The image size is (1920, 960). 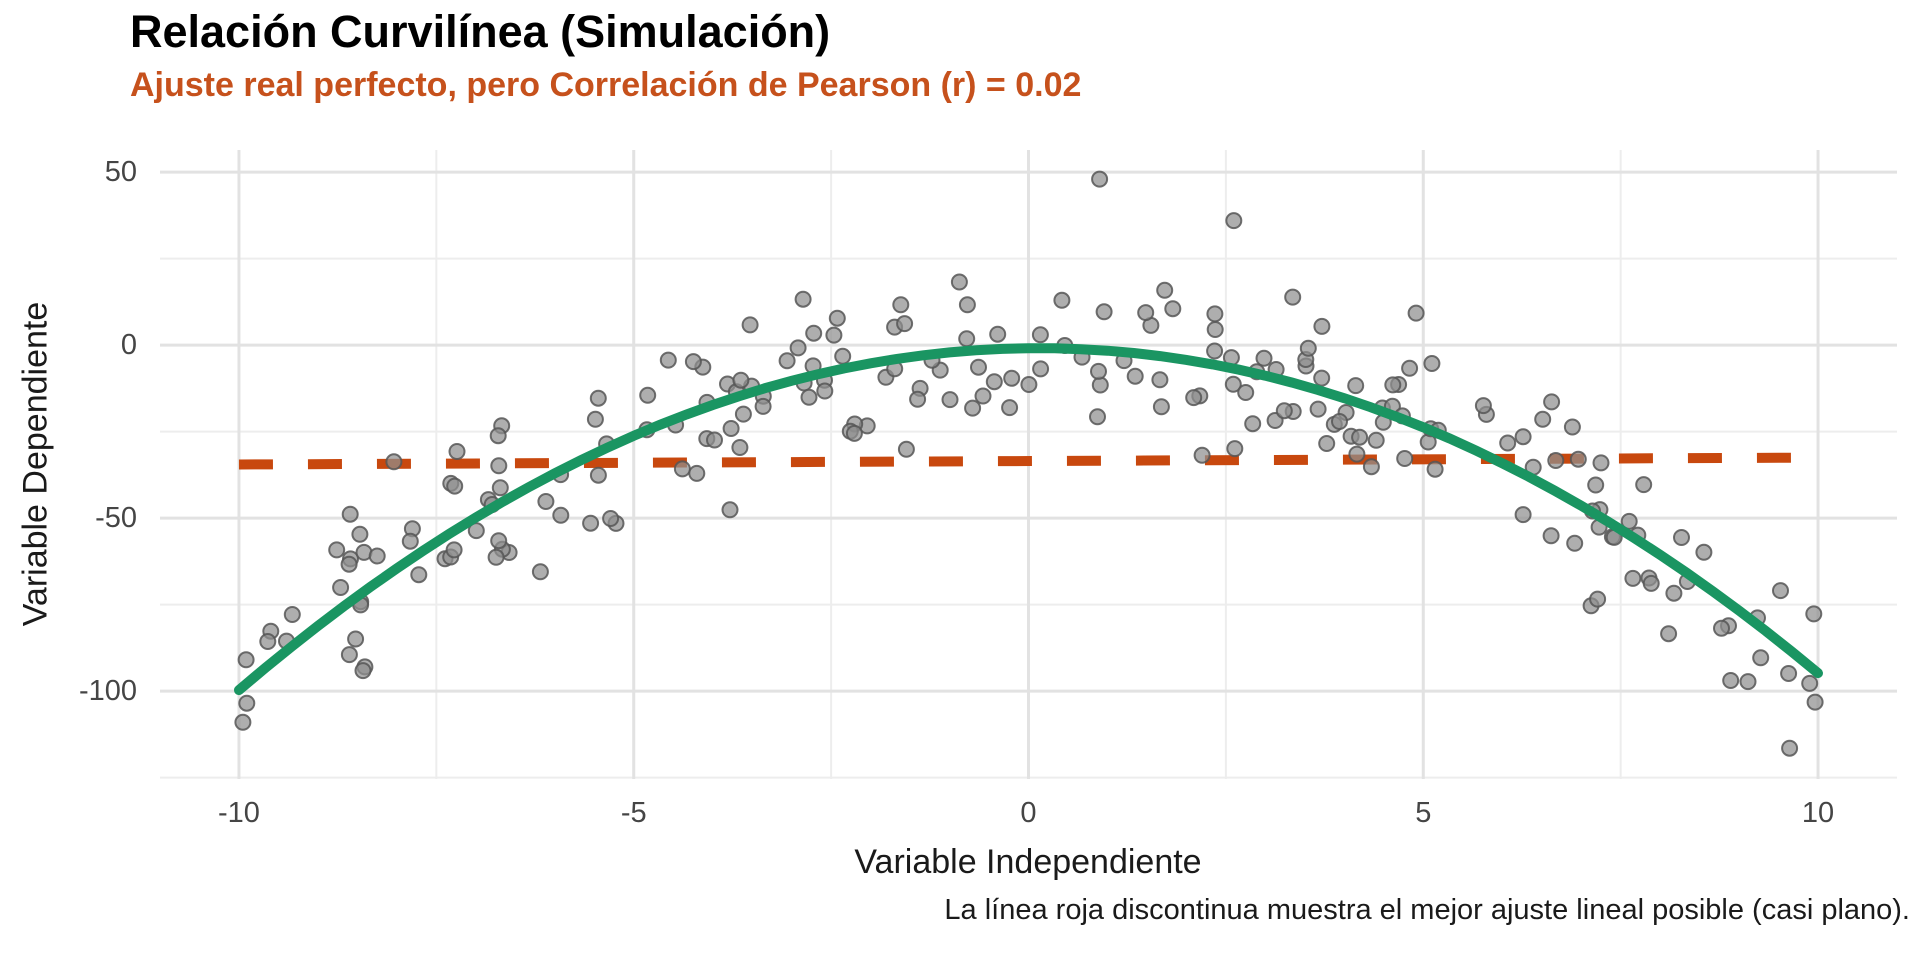 I want to click on x-tick-label: -5, so click(x=633, y=813).